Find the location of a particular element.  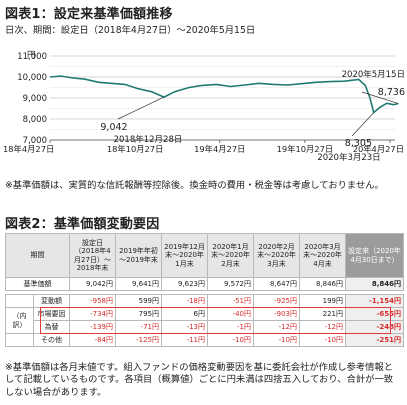

x-tick-label: 20年4月27日 is located at coordinates (378, 149).